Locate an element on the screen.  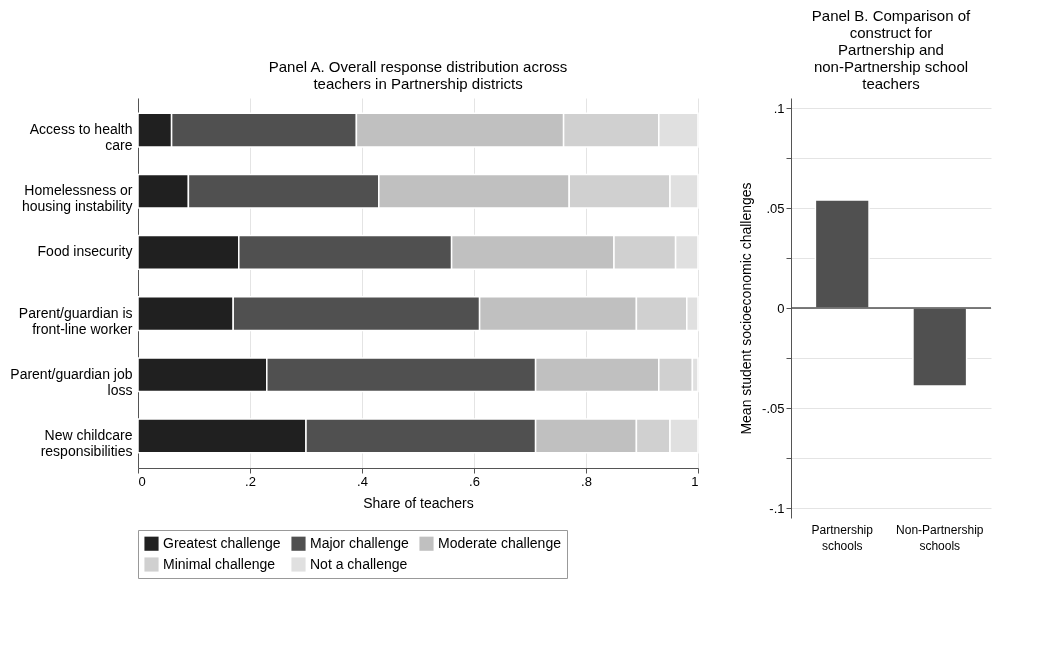
y-tick-label: 0 is located at coordinates (781, 308).